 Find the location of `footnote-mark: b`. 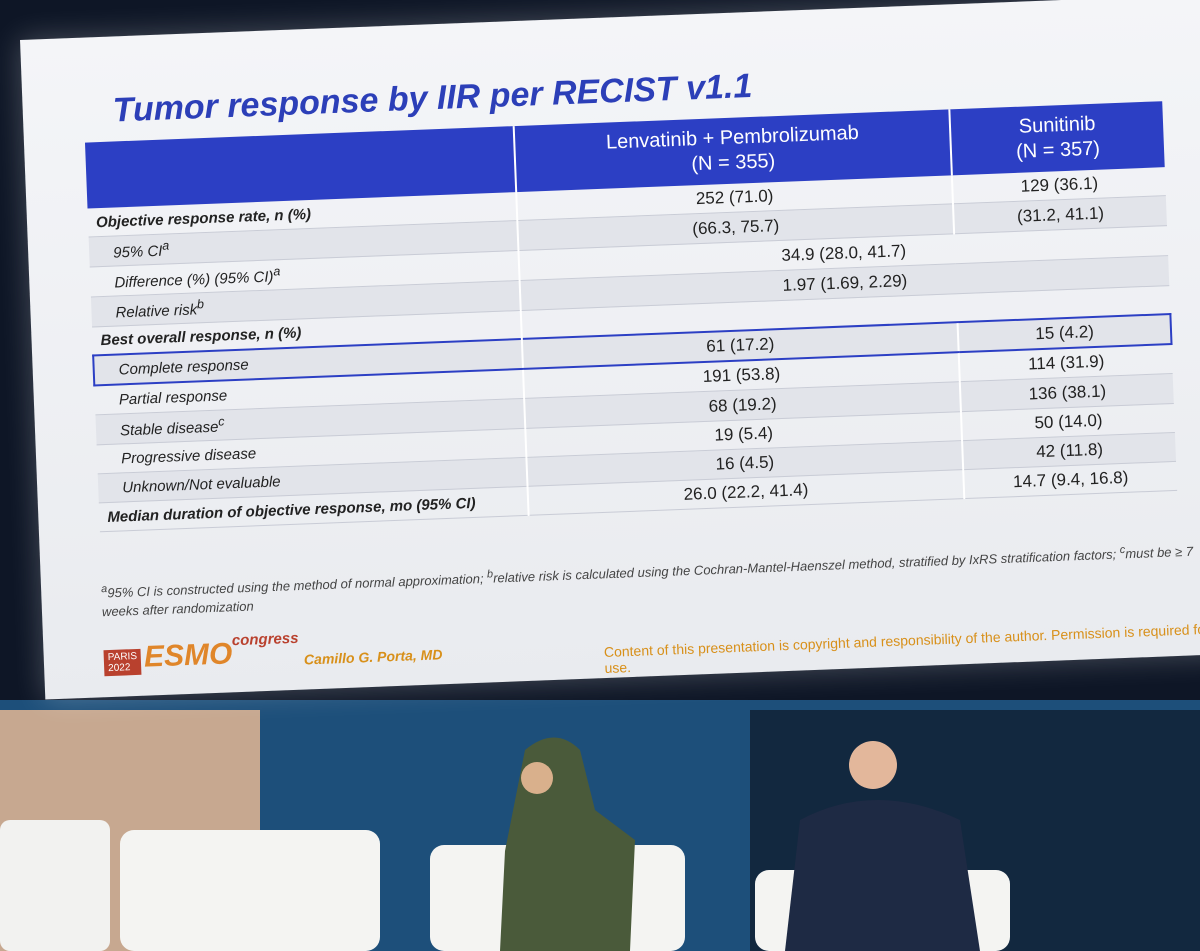

footnote-mark: b is located at coordinates (200, 304).